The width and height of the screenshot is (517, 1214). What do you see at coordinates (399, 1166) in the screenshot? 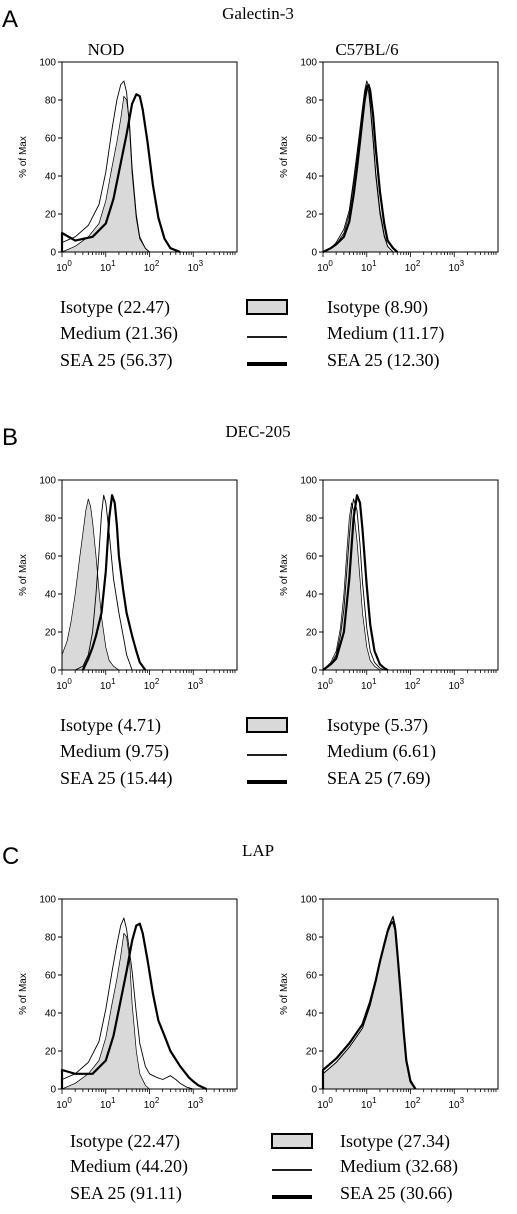
I see `legend-right-label: Medium (32.68)` at bounding box center [399, 1166].